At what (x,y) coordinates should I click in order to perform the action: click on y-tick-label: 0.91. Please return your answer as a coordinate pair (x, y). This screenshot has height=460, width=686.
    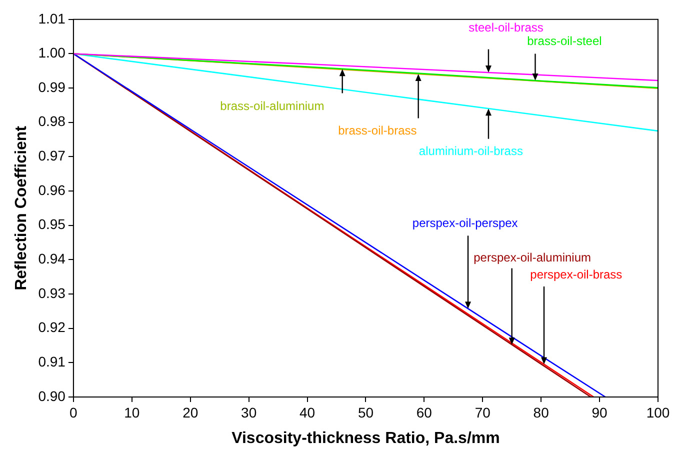
    Looking at the image, I should click on (52, 362).